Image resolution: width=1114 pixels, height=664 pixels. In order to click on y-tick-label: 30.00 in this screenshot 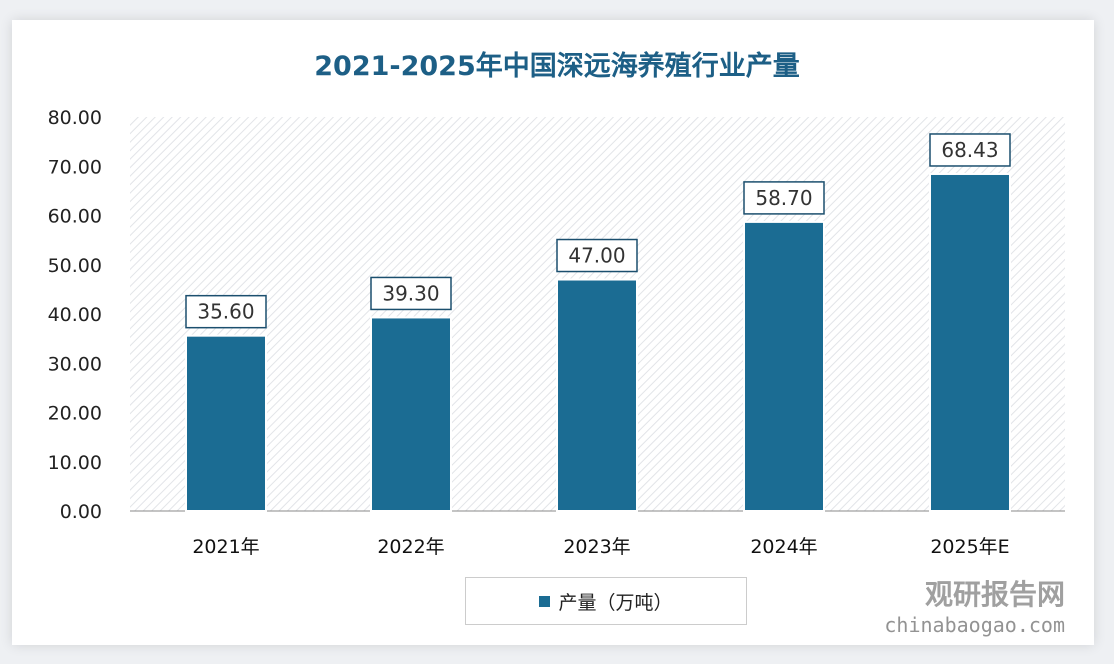, I will do `click(75, 364)`.